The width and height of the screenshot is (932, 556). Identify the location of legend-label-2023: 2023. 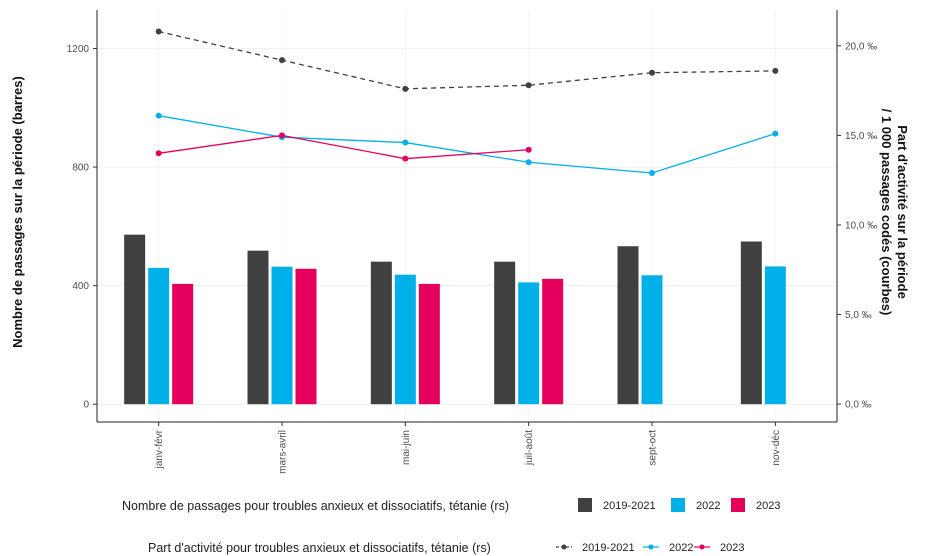
(768, 506).